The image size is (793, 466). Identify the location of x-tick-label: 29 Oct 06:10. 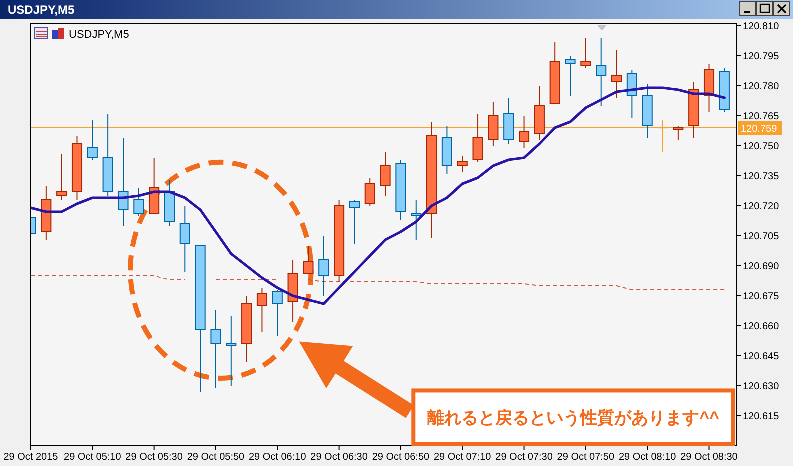
(277, 457).